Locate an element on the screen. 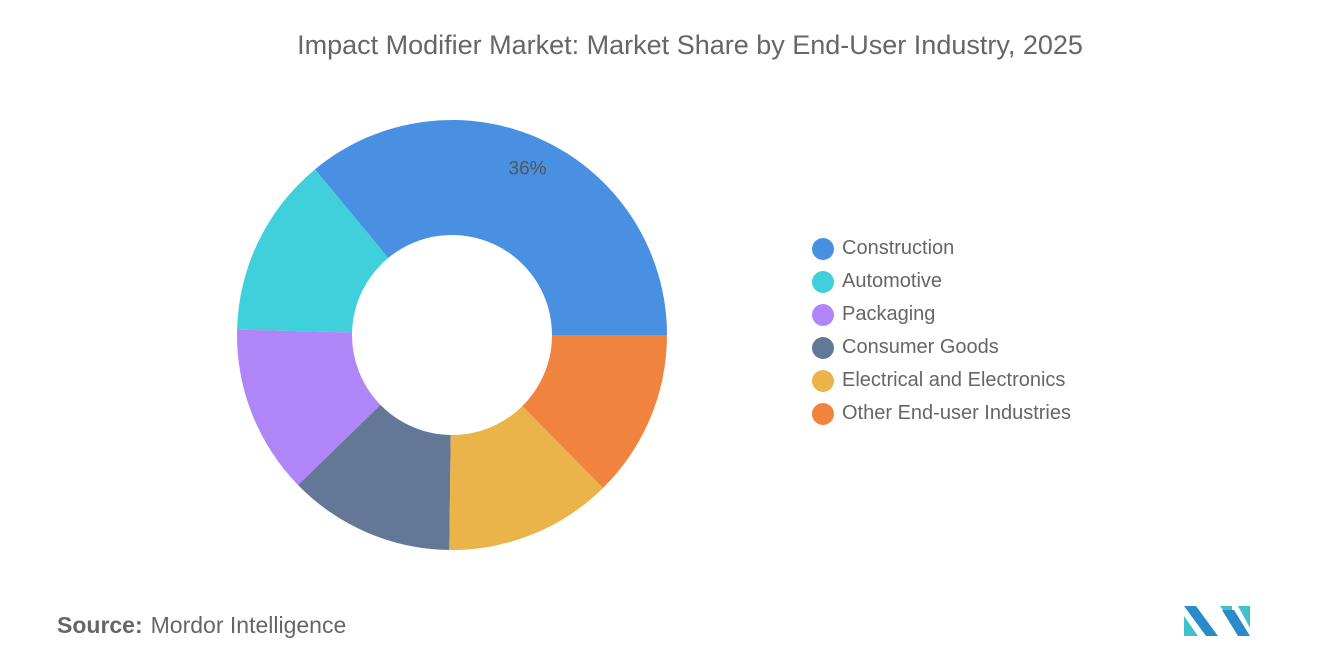 The width and height of the screenshot is (1320, 665). legend-item: Electrical and Electronics is located at coordinates (941, 380).